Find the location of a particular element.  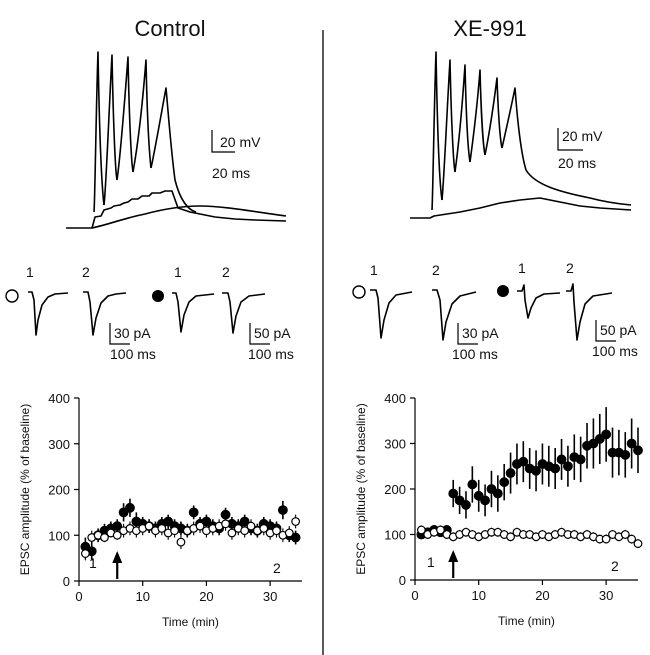

epsc-row-xe991: 1 2 1 2 30 pA 100 ms 50 pA 100 ms is located at coordinates (495, 311).